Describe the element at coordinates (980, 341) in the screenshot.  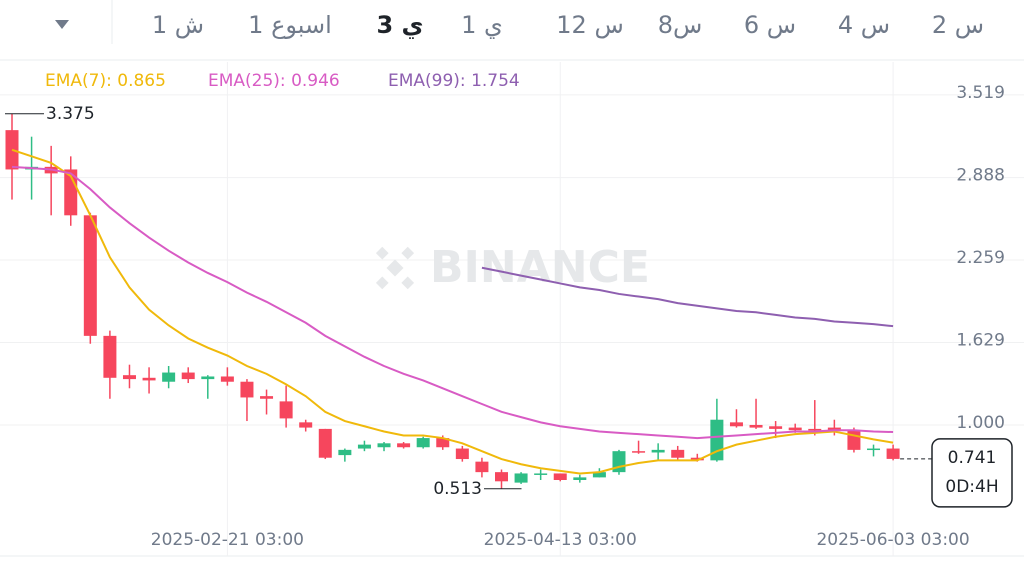
I see `y-tick-label: 1.629` at that location.